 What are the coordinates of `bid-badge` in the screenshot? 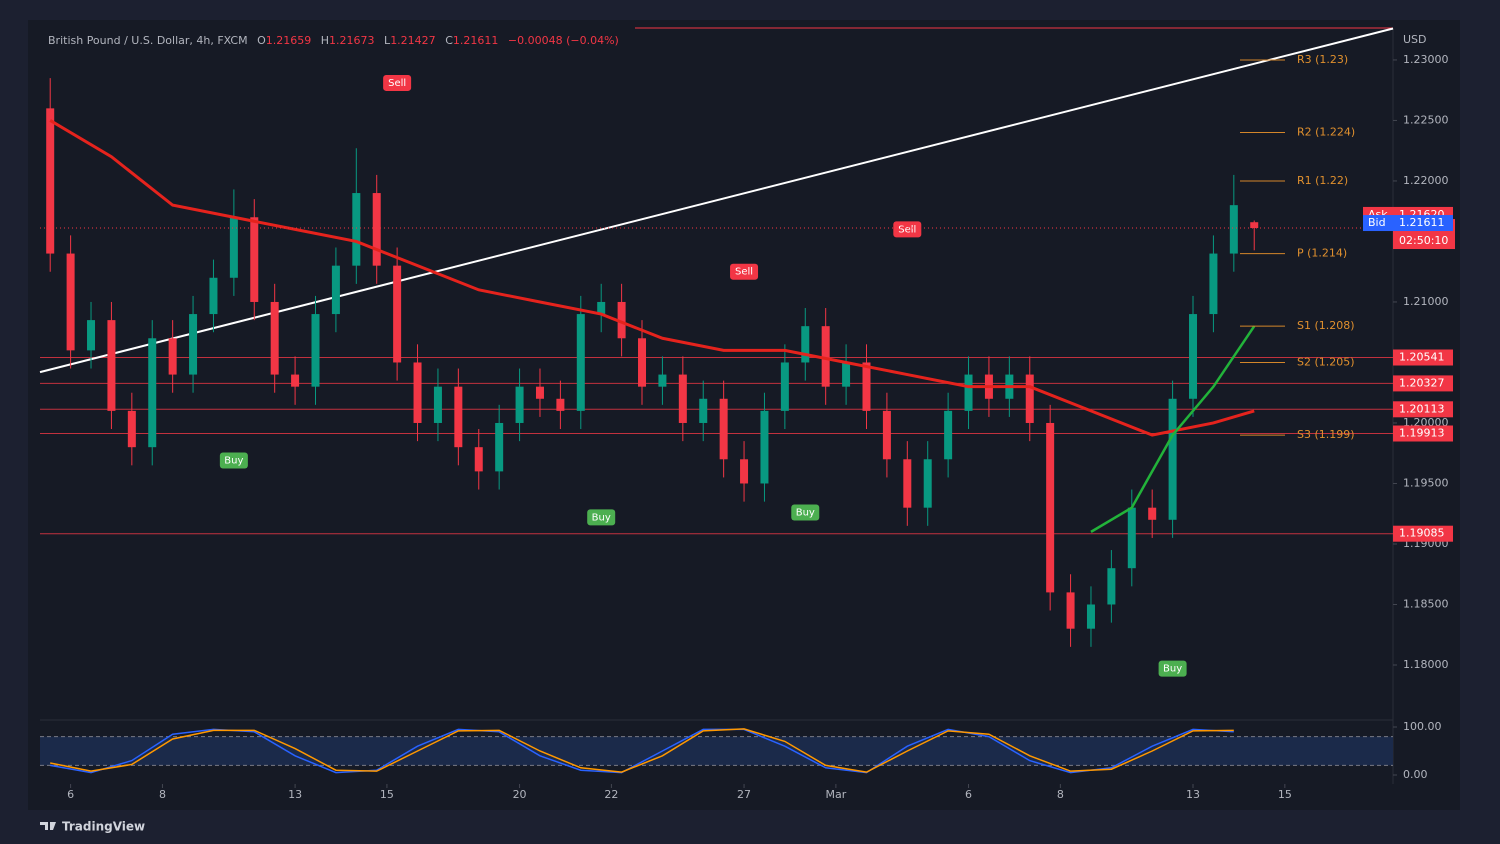 It's located at (1423, 223).